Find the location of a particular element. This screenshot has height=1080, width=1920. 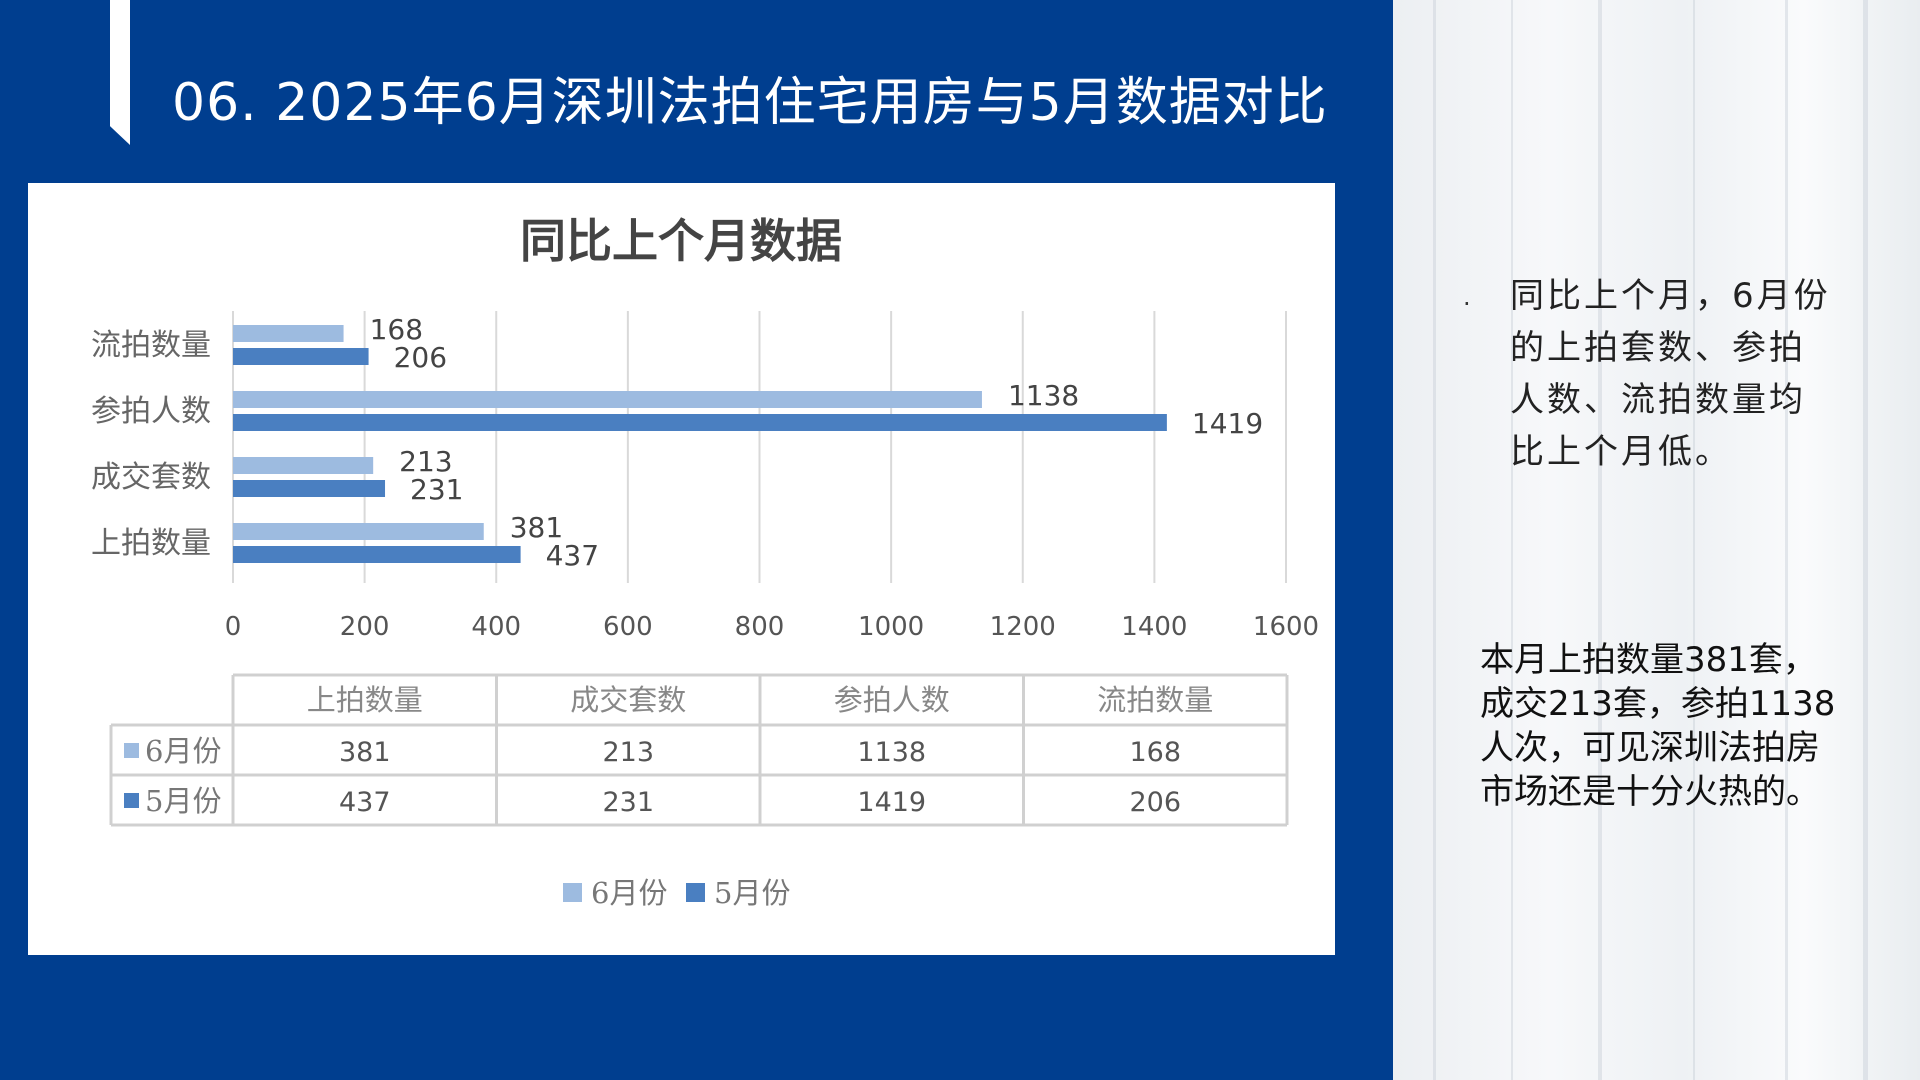

data-label: 206 is located at coordinates (420, 357).